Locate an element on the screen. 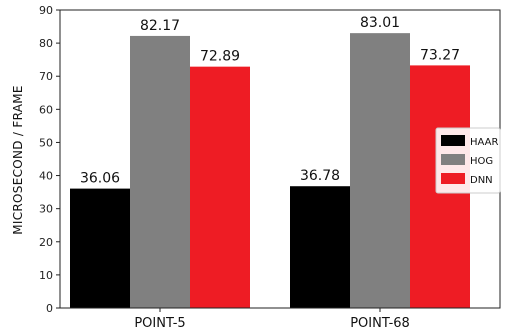  x-tick-label: POINT-68 is located at coordinates (380, 323).